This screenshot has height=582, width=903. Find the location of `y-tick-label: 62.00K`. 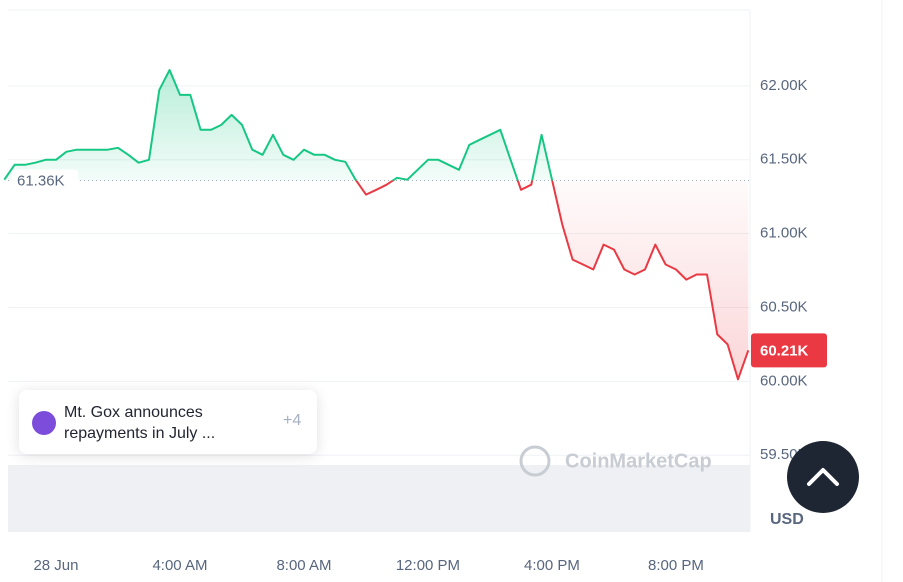

y-tick-label: 62.00K is located at coordinates (784, 85).